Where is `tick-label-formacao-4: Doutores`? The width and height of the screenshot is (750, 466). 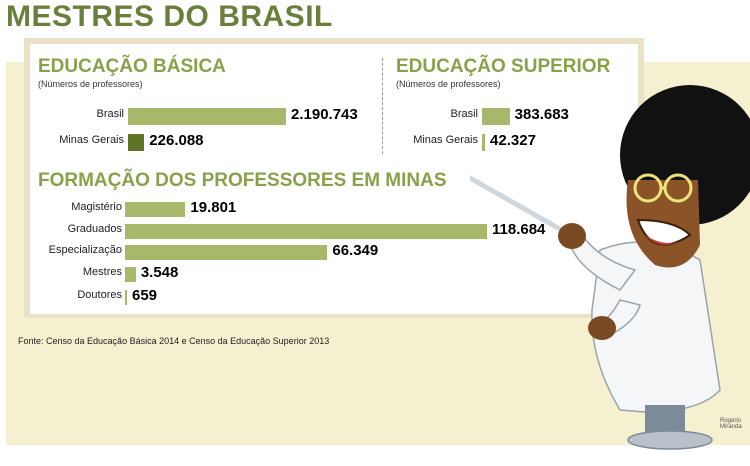 tick-label-formacao-4: Doutores is located at coordinates (99, 295).